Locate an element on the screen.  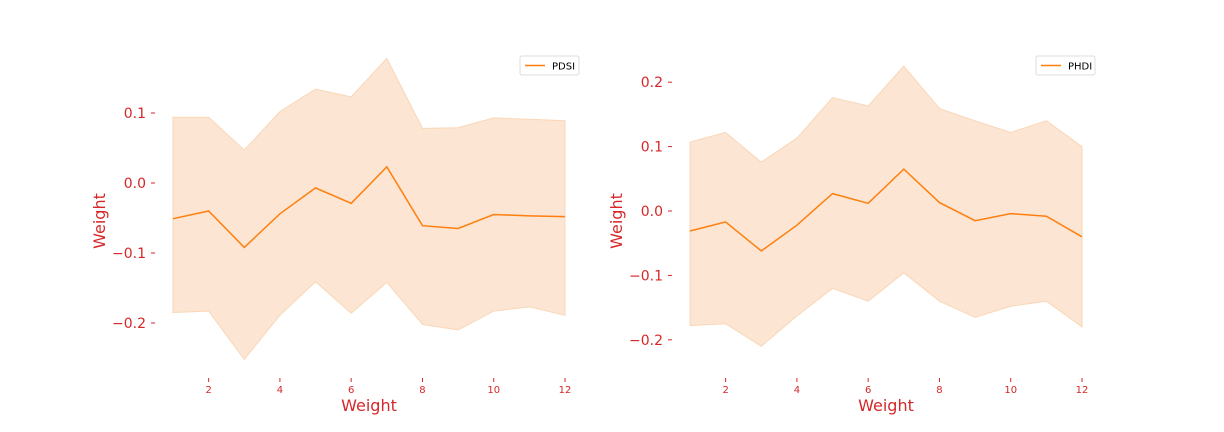
legend-label: PDSI is located at coordinates (563, 67).